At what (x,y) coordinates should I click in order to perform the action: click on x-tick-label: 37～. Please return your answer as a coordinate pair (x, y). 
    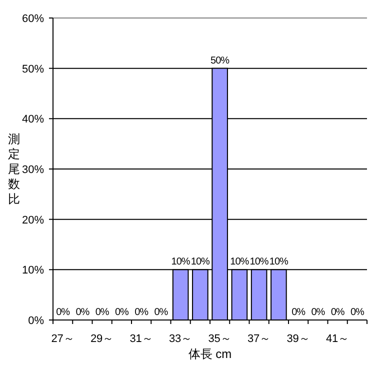
    Looking at the image, I should click on (259, 339).